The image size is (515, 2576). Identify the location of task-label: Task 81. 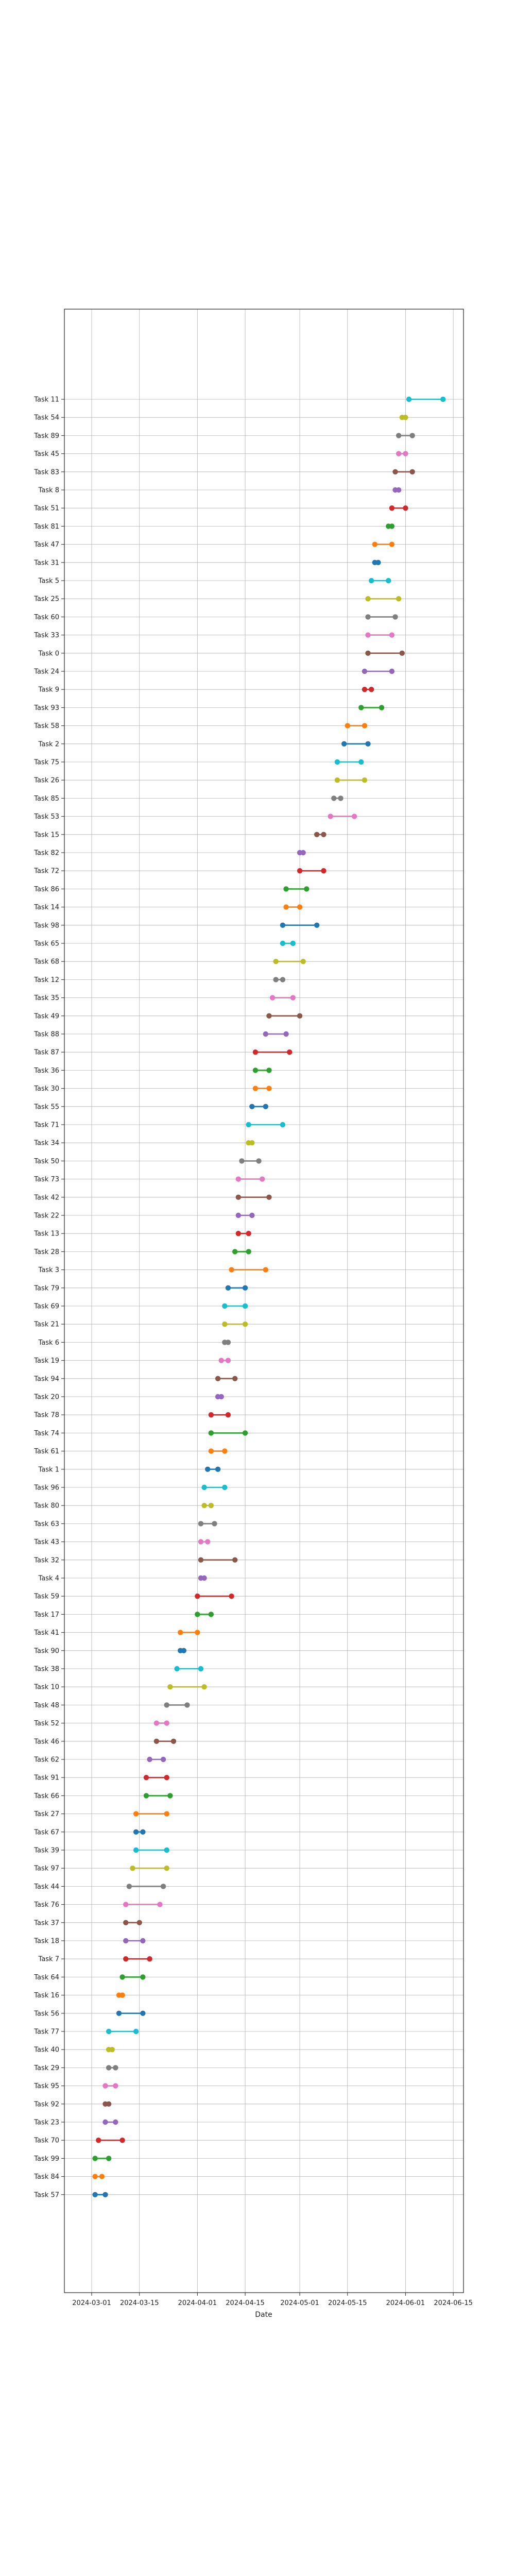
(46, 527).